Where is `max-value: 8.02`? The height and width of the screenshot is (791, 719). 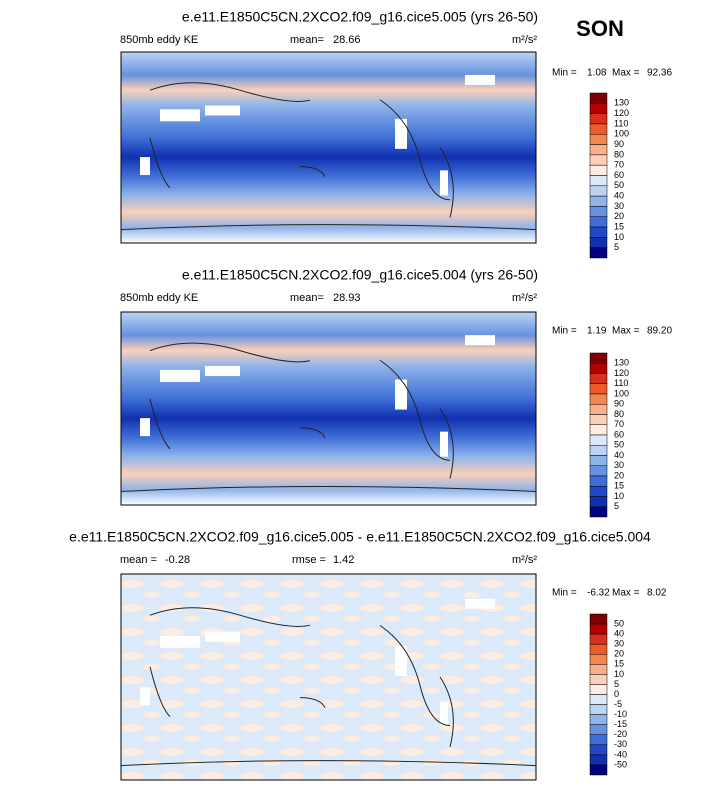
max-value: 8.02 is located at coordinates (657, 593).